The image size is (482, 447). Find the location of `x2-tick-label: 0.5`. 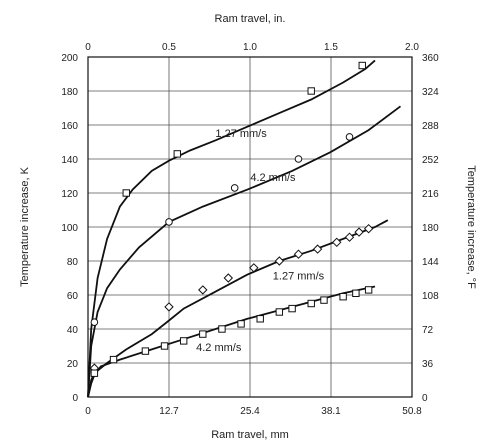

x2-tick-label: 0.5 is located at coordinates (169, 47).